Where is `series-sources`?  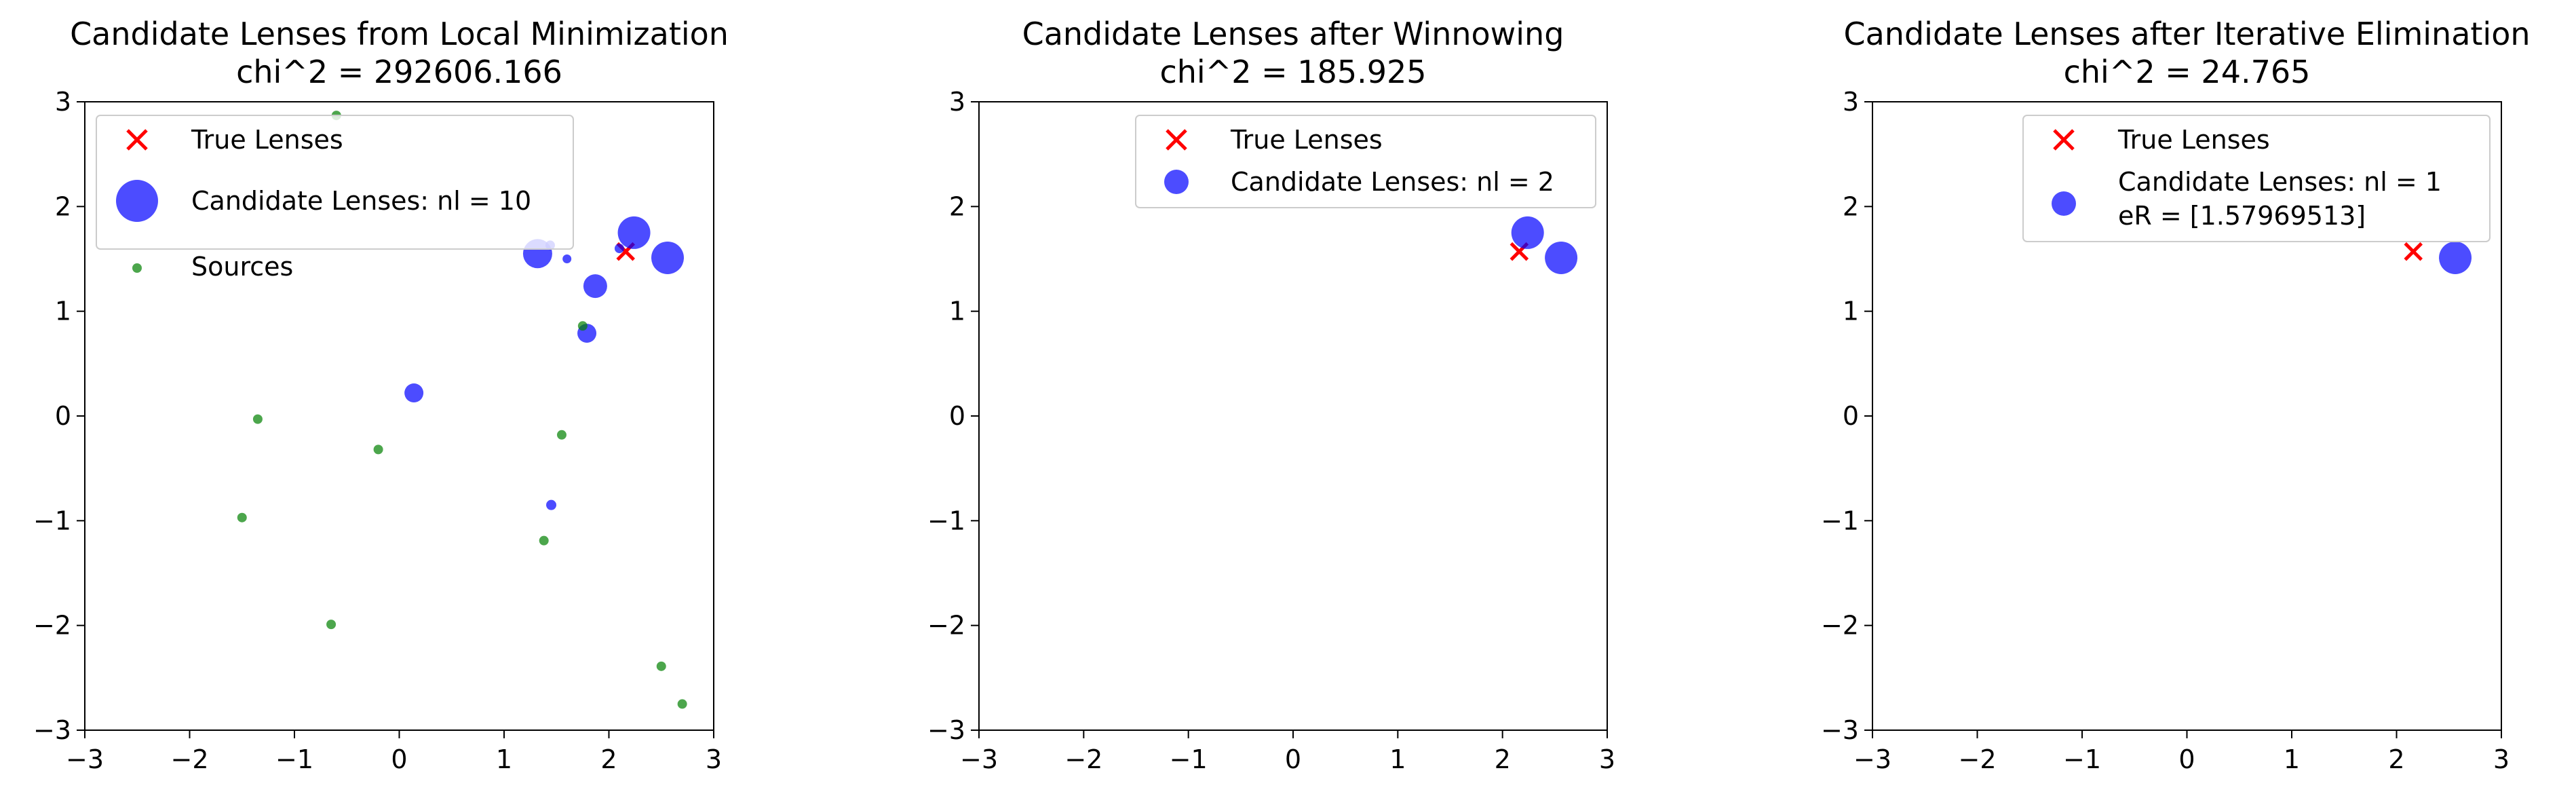 series-sources is located at coordinates (462, 410).